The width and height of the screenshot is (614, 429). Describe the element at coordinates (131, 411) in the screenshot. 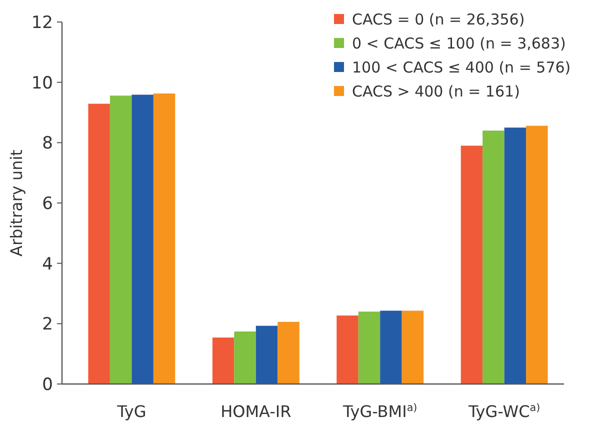

I see `x-tick-label: TyG` at that location.